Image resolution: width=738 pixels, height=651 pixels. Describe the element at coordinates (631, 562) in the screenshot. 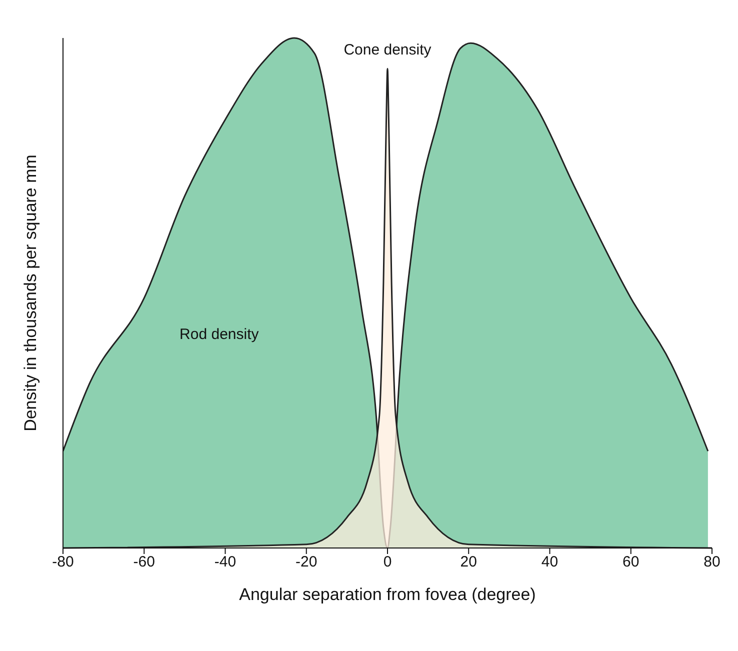

I see `x-tick-label: 60` at that location.